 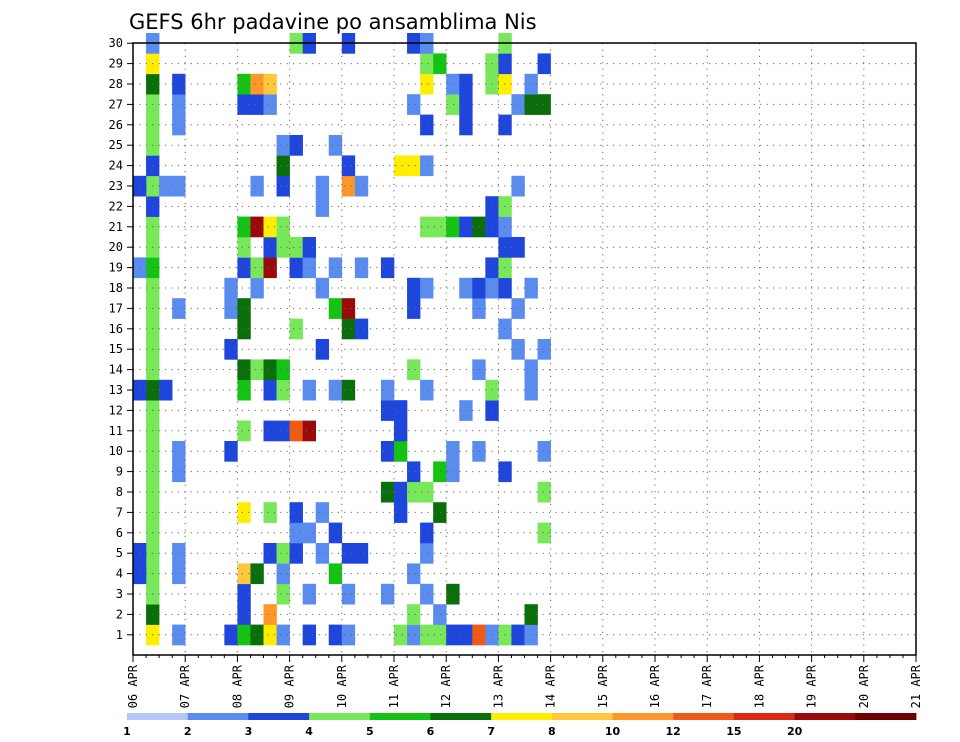 I want to click on y-tick-label: 7, so click(x=119, y=512).